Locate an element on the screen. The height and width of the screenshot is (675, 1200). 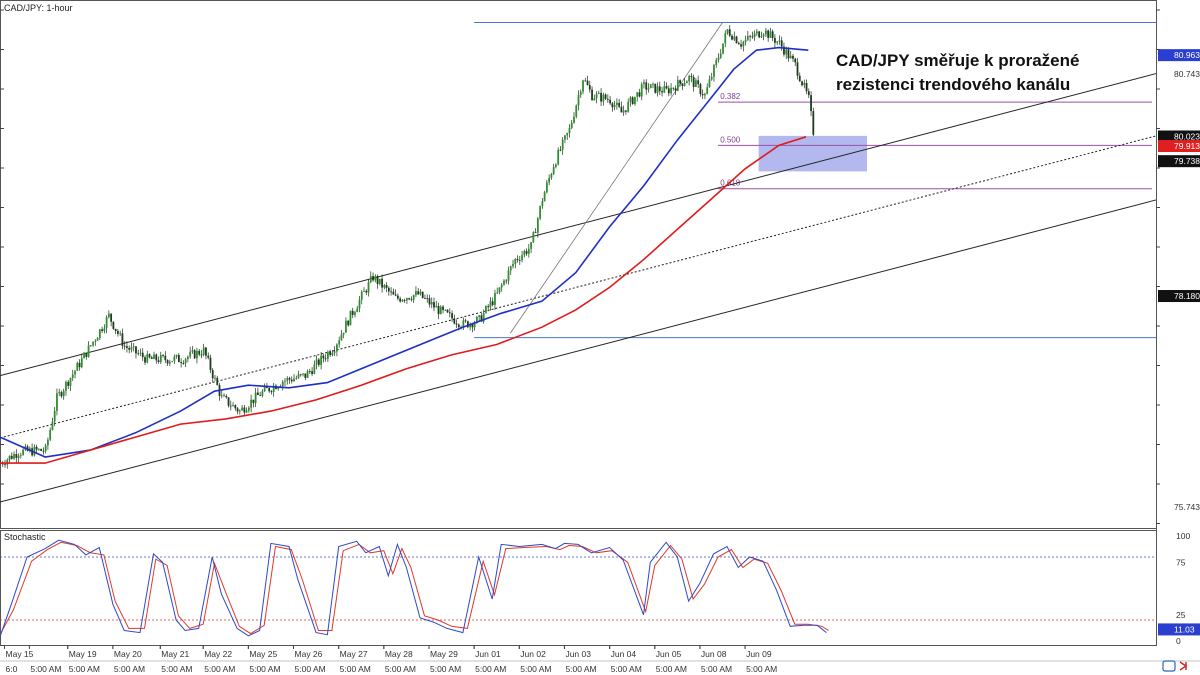
time-axis-label: Jun 05 is located at coordinates (669, 654).